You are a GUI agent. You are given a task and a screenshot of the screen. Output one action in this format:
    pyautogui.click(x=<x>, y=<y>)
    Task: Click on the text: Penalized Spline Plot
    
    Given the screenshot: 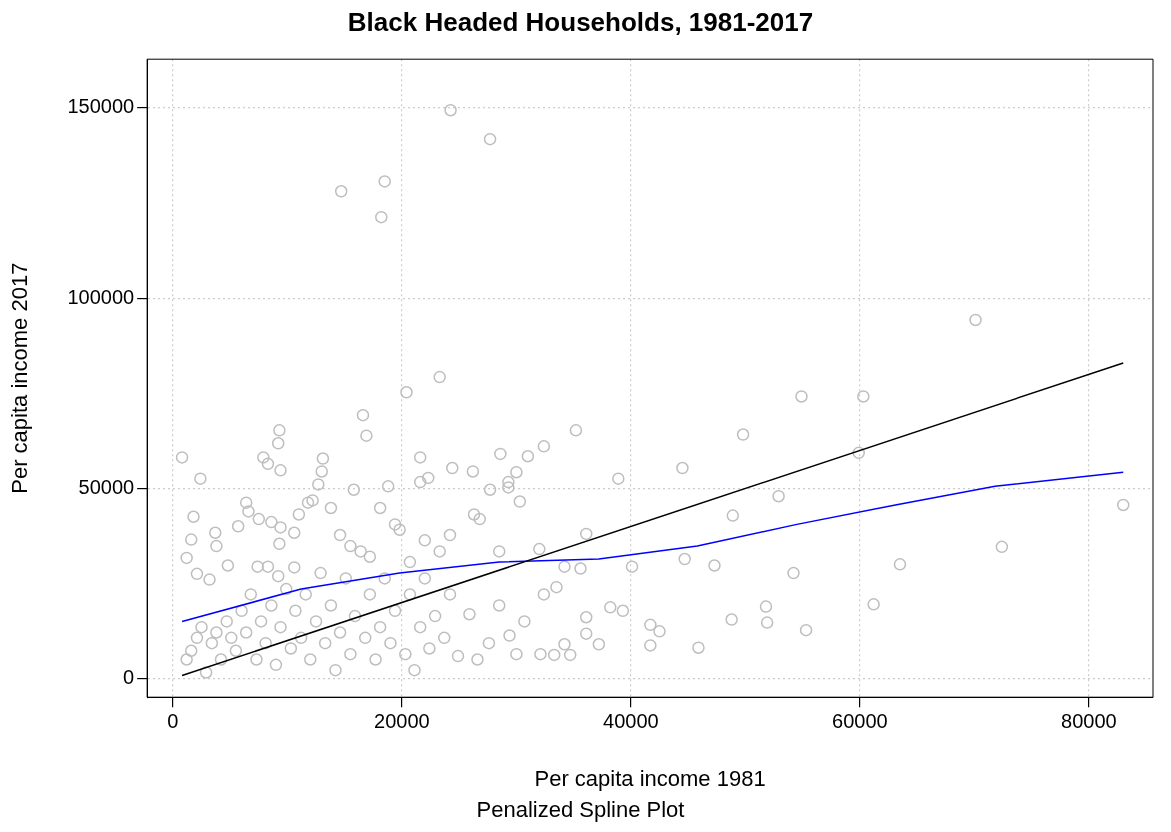 What is the action you would take?
    pyautogui.click(x=580, y=809)
    